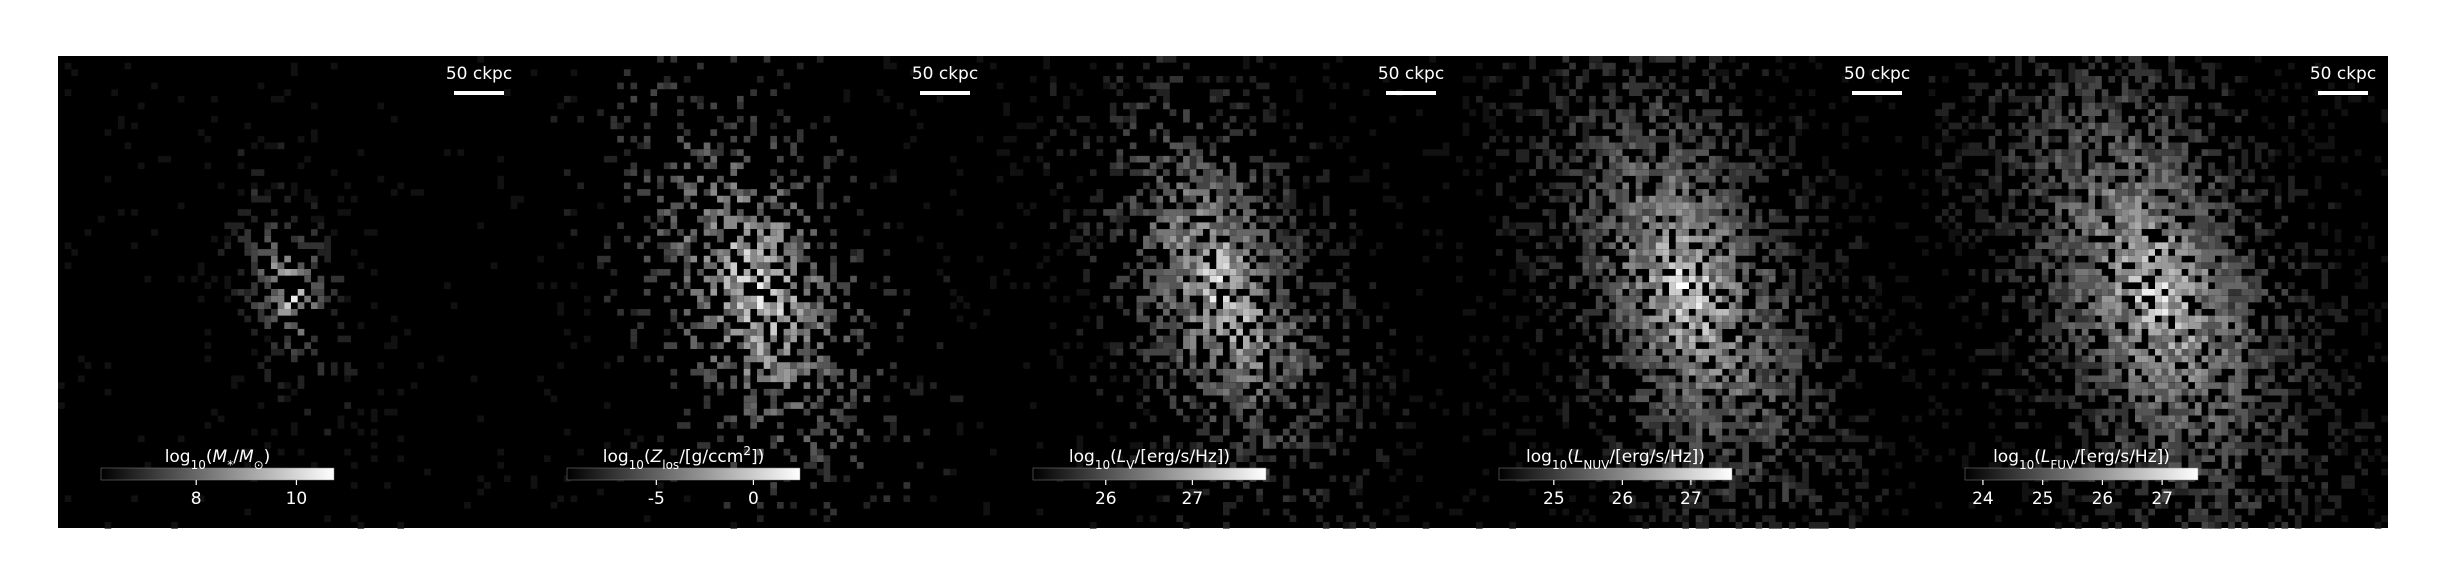 The image size is (2444, 584). Describe the element at coordinates (1596, 465) in the screenshot. I see `label-part: NUV` at that location.